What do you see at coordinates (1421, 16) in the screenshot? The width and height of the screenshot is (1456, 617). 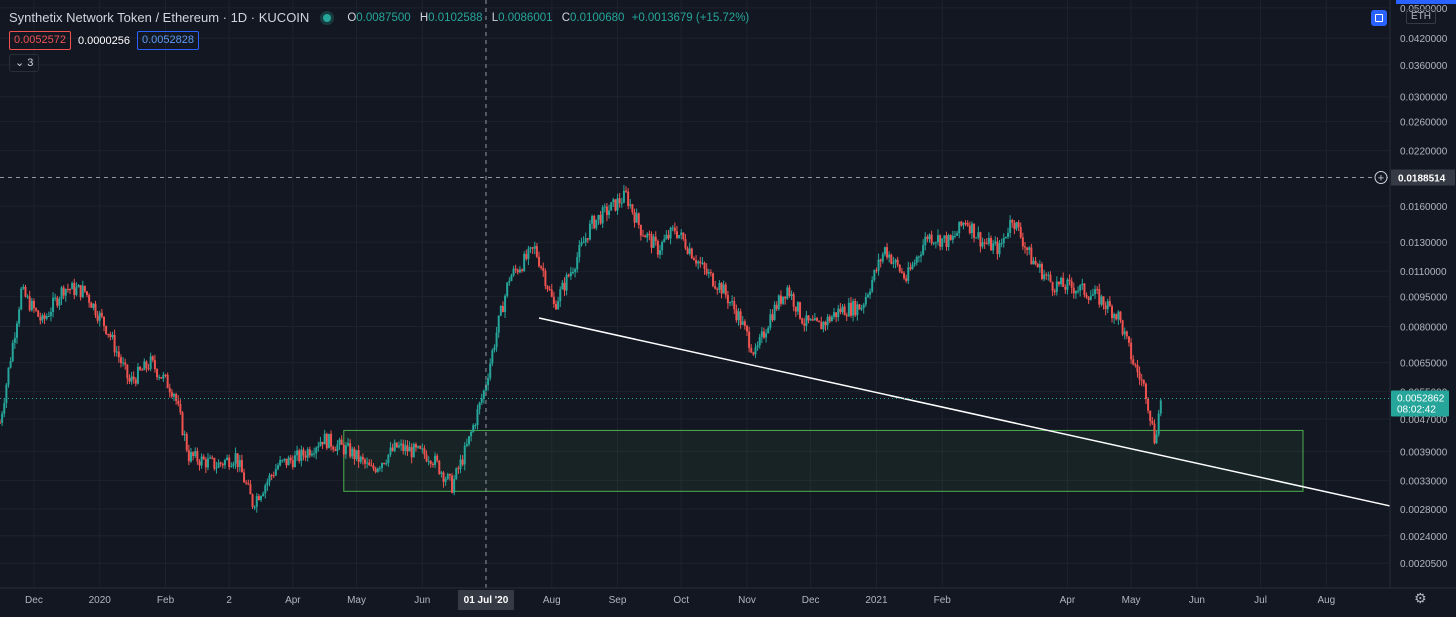 I see `currency-label: ETH` at bounding box center [1421, 16].